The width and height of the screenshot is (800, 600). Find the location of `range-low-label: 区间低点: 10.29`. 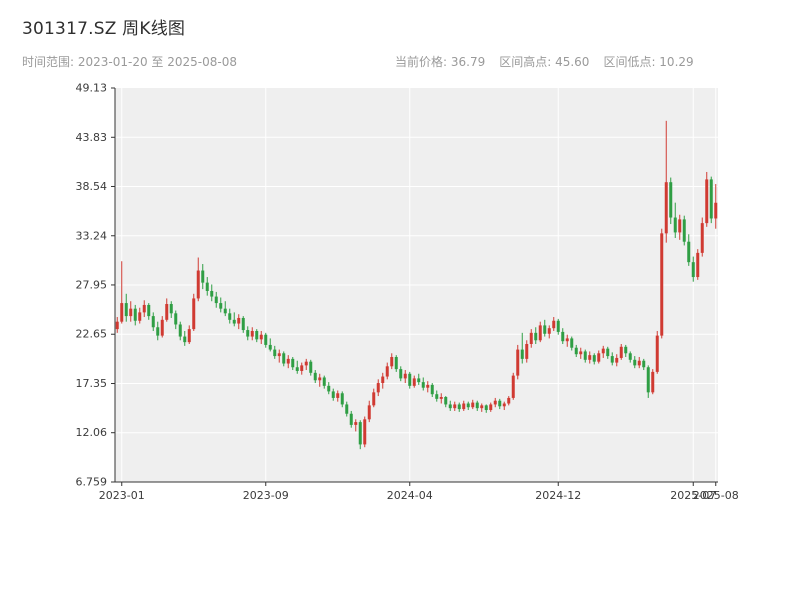

range-low-label: 区间低点: 10.29 is located at coordinates (648, 62).